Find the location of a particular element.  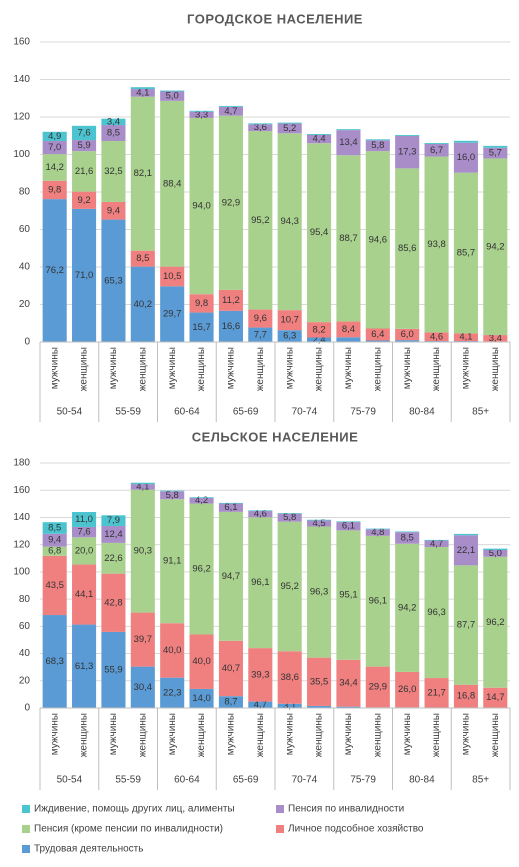

value-label: 90,3 is located at coordinates (143, 551).